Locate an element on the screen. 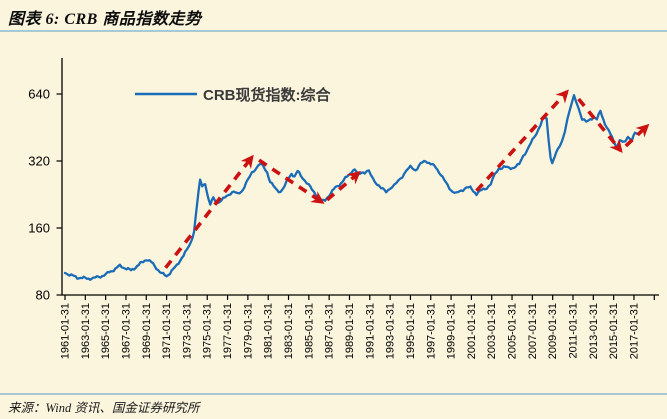 This screenshot has width=667, height=419. x-tick-label: 1987-01-31 is located at coordinates (330, 331).